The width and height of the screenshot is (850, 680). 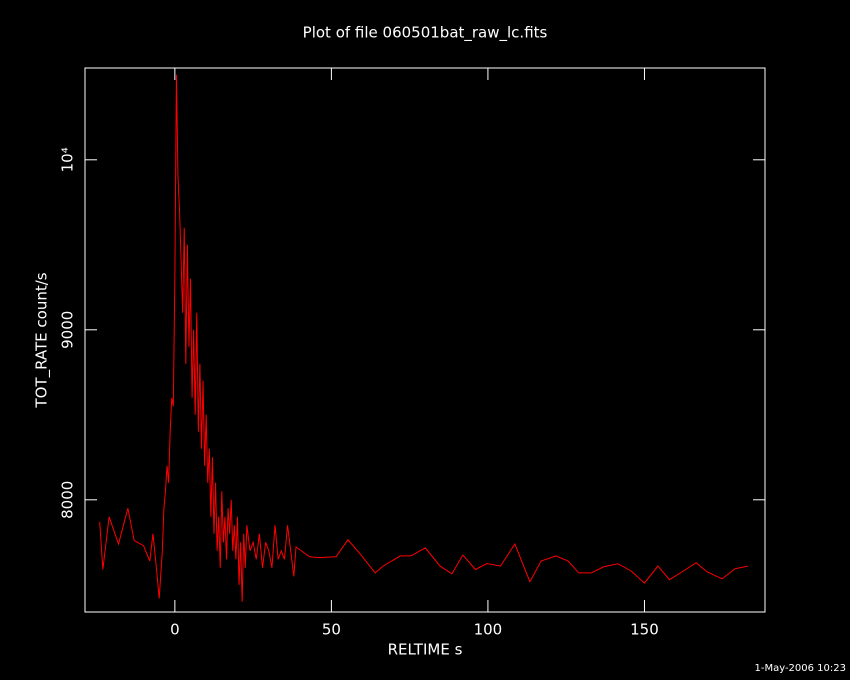 I want to click on x-tick-label: 150, so click(x=644, y=630).